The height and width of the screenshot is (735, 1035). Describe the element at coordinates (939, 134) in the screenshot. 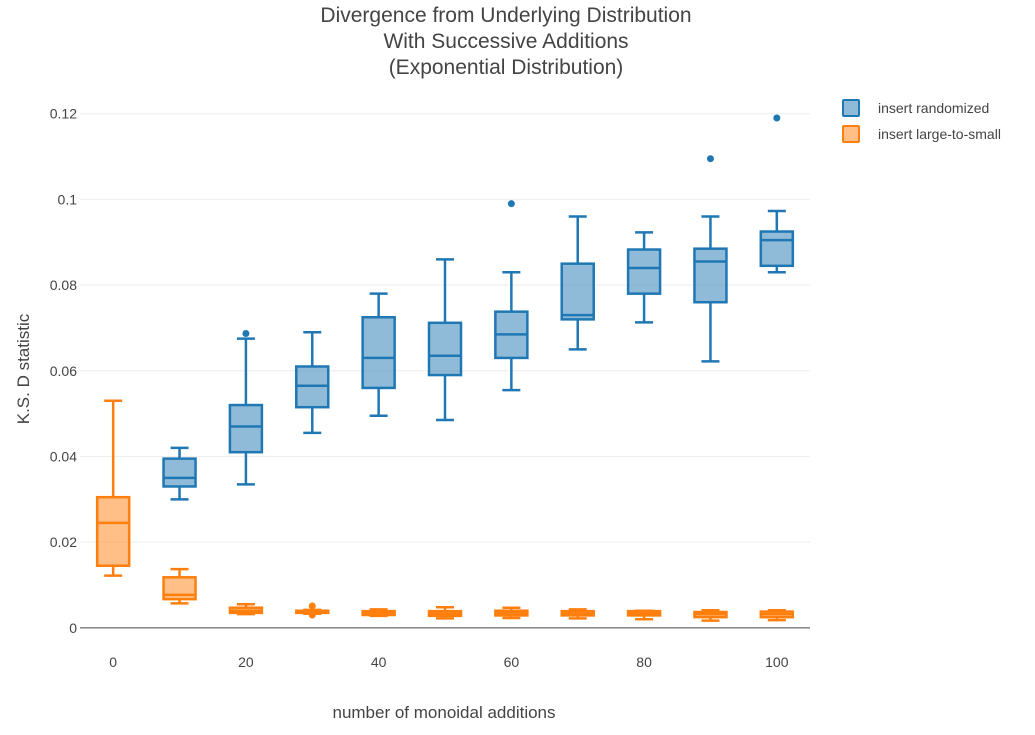

I see `legend-label-insert-large-to-small: insert large-to-small` at that location.